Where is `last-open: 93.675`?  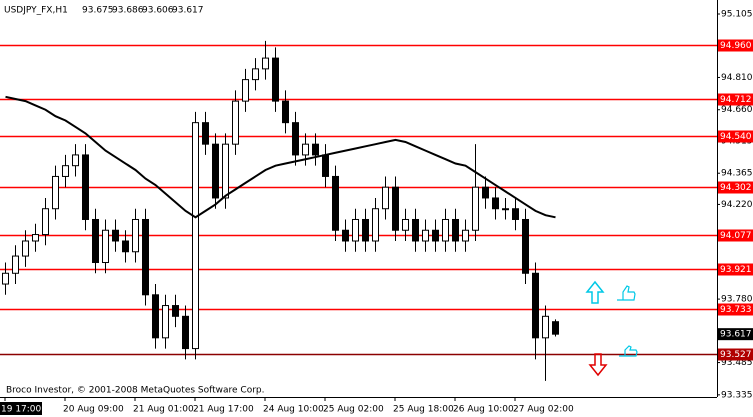
last-open: 93.675 is located at coordinates (98, 11).